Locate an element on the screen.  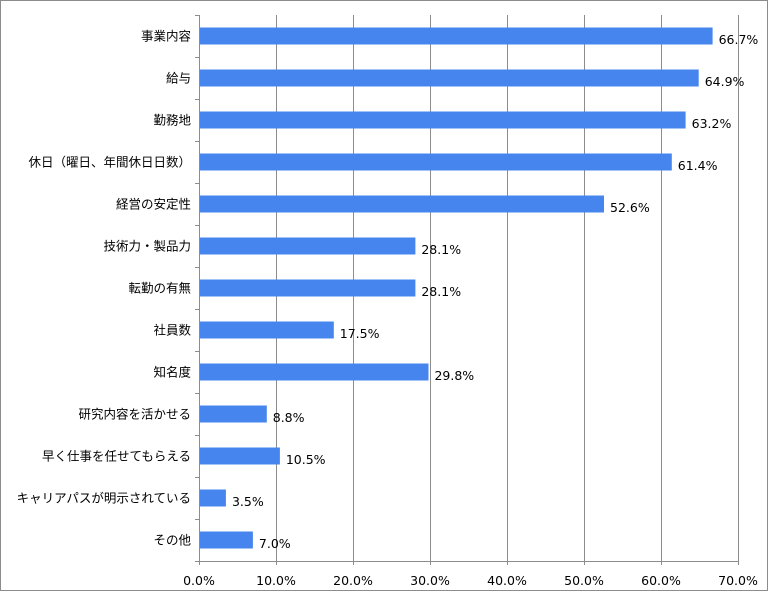
data-label: 7.0% is located at coordinates (275, 543).